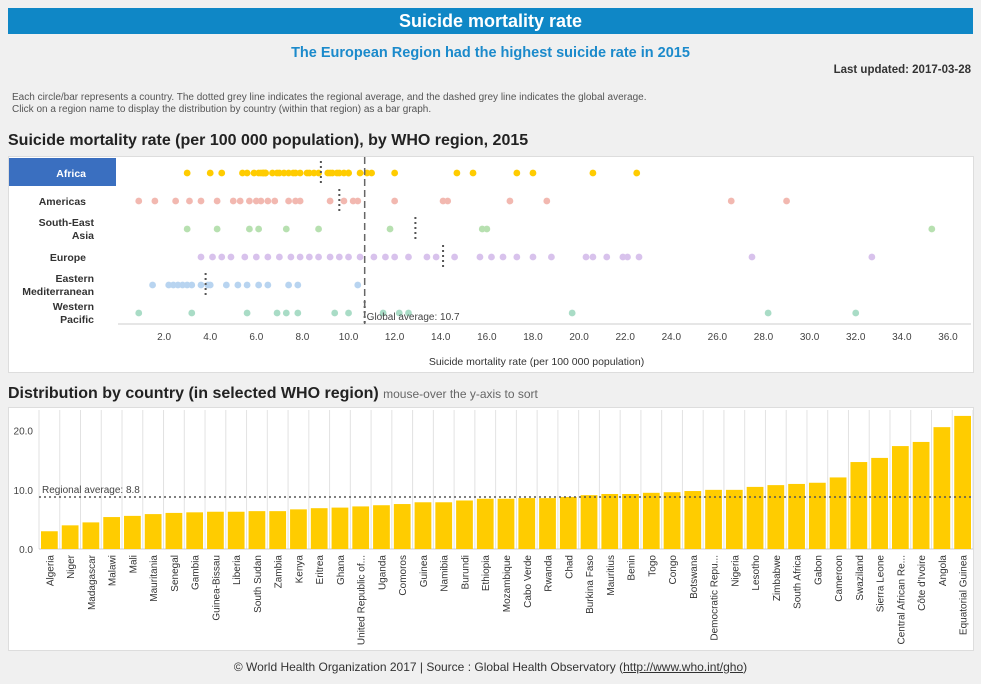  I want to click on country-bar-congo, so click(672, 520).